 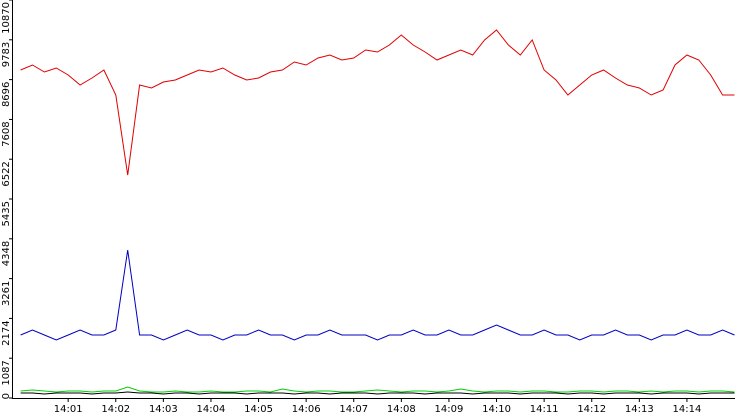 What do you see at coordinates (6, 18) in the screenshot?
I see `y-tick-label: 10870` at bounding box center [6, 18].